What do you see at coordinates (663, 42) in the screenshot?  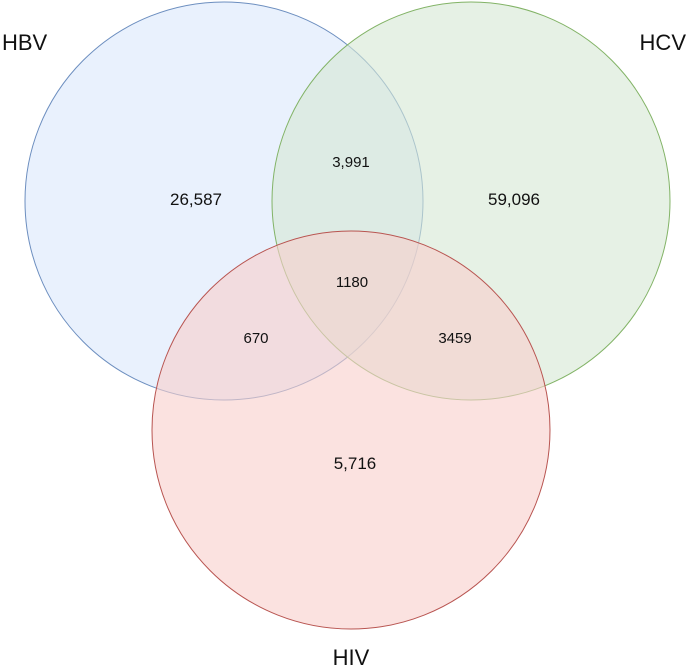 I see `hcv-label: HCV` at bounding box center [663, 42].